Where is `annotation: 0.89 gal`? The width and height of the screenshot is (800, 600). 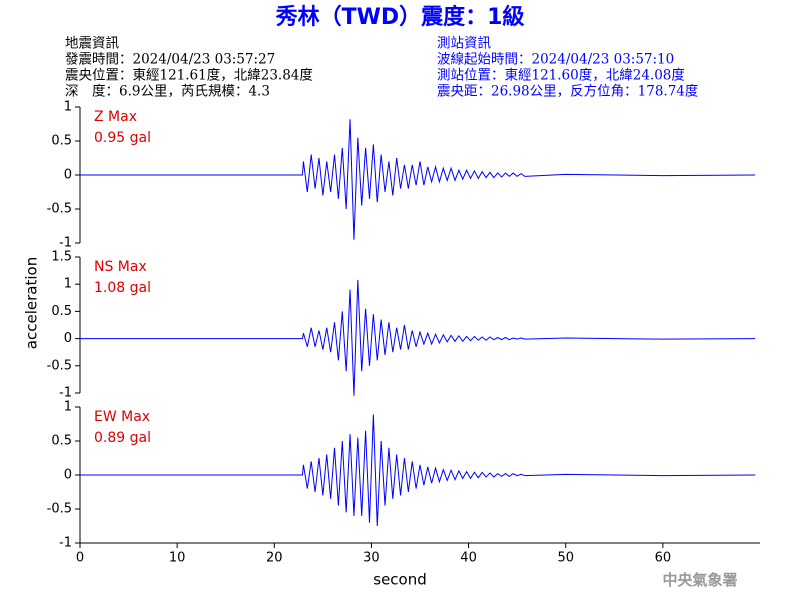
annotation: 0.89 gal is located at coordinates (122, 438).